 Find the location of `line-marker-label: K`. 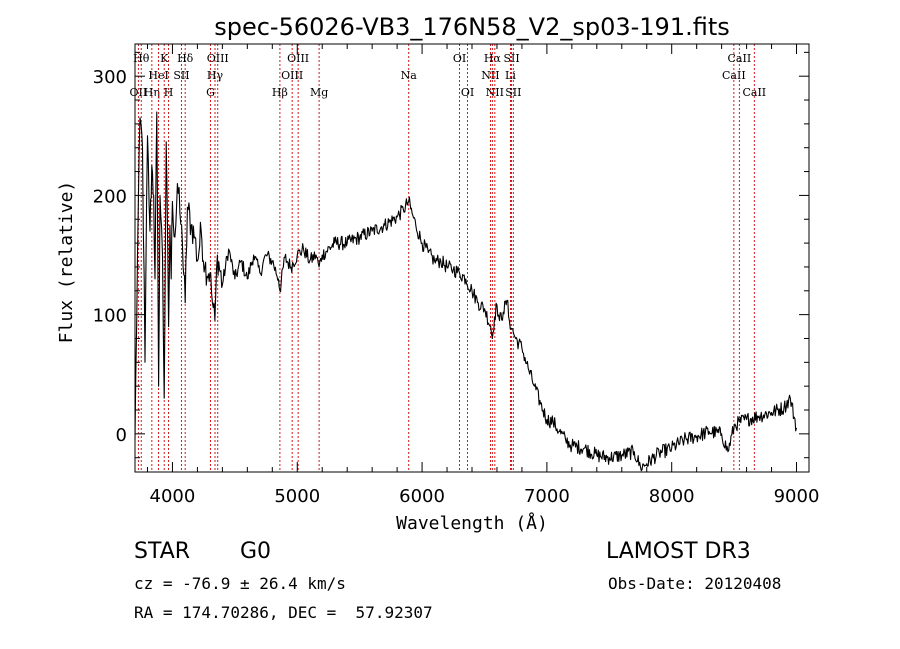

line-marker-label: K is located at coordinates (164, 58).